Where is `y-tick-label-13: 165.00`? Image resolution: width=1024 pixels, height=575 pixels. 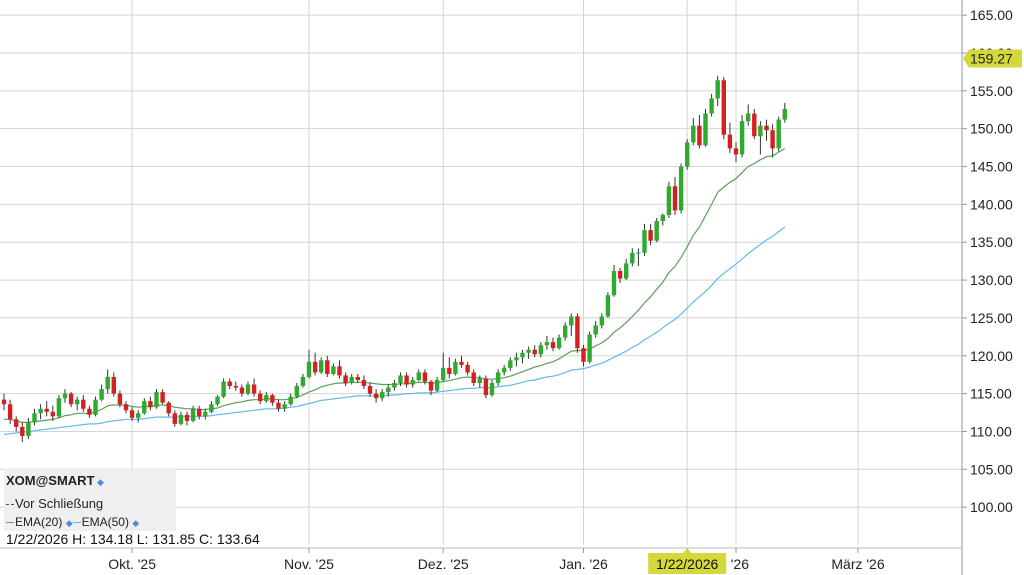
y-tick-label-13: 165.00 is located at coordinates (991, 15).